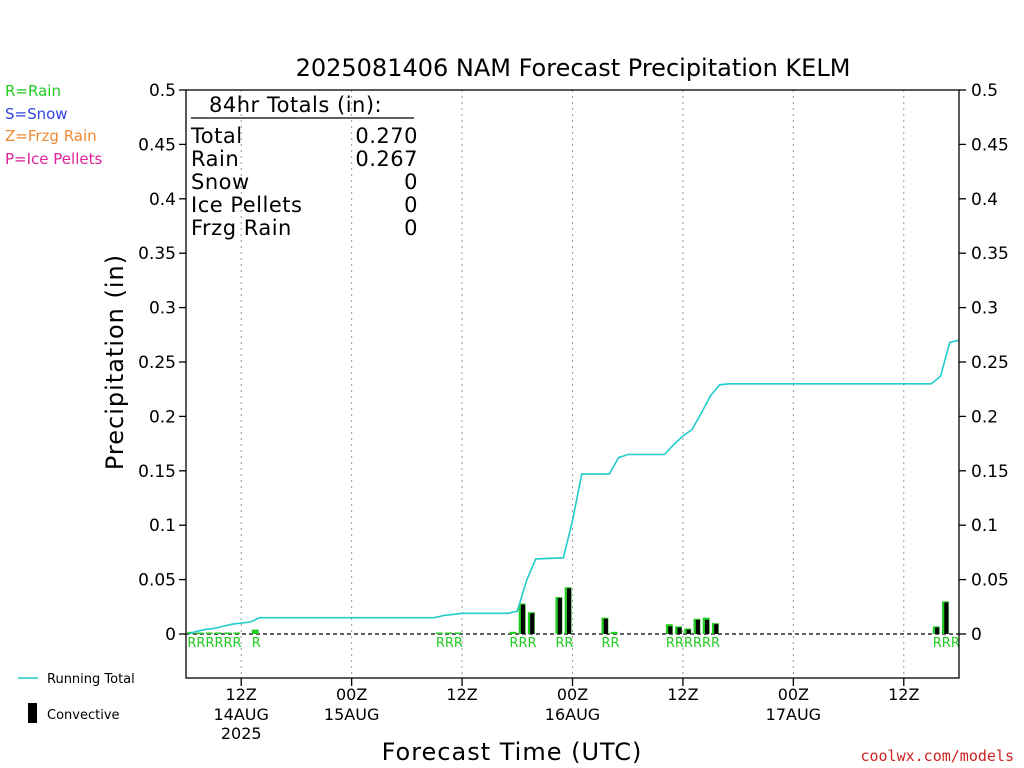 Image resolution: width=1024 pixels, height=768 pixels. Describe the element at coordinates (984, 309) in the screenshot. I see `y-tick-label-right: 0.3` at that location.